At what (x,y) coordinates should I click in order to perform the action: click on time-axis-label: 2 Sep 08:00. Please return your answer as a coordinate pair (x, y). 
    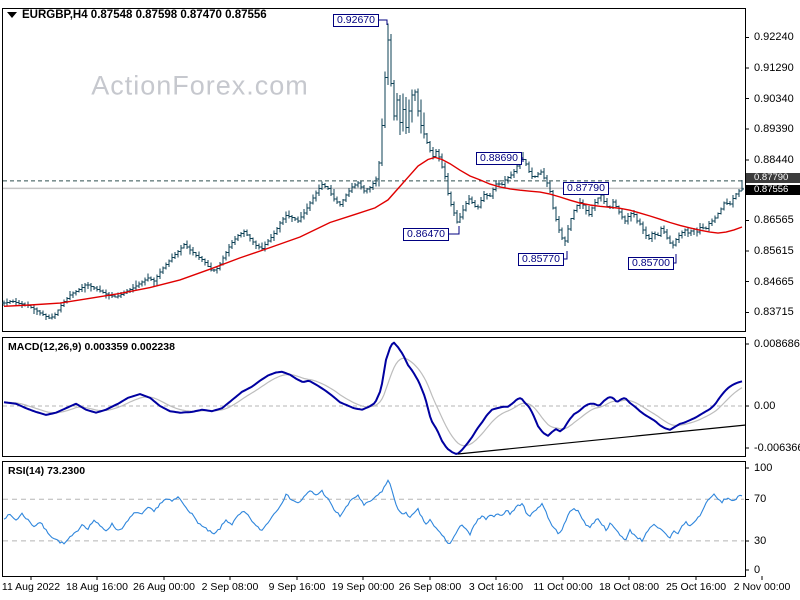
    Looking at the image, I should click on (230, 587).